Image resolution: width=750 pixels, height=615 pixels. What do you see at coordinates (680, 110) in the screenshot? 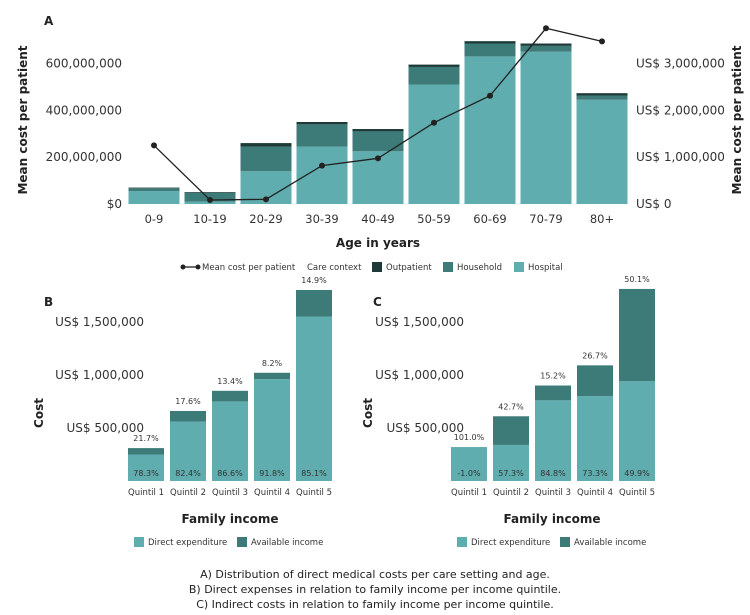
I see `y2-tick-label: US$ 2,000,000` at bounding box center [680, 110].